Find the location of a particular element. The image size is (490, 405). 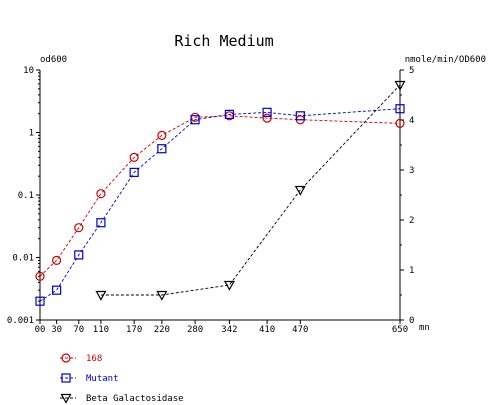

legend-item: Mutant is located at coordinates (89, 378).